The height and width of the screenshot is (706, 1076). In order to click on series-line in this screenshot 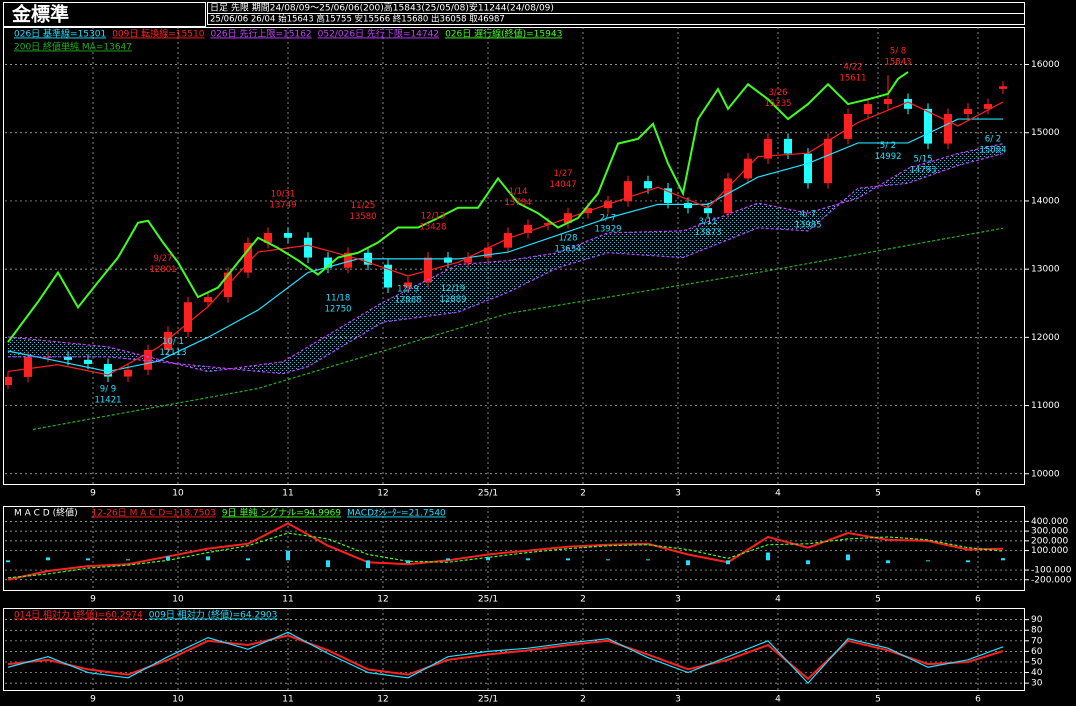, I will do `click(505, 658)`.